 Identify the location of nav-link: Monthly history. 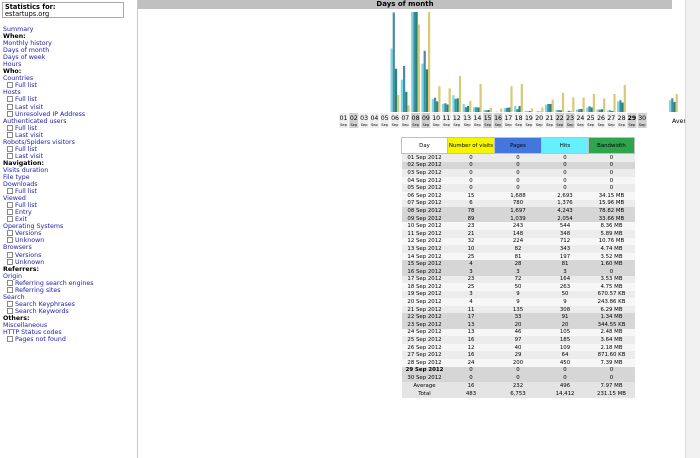
(69, 43).